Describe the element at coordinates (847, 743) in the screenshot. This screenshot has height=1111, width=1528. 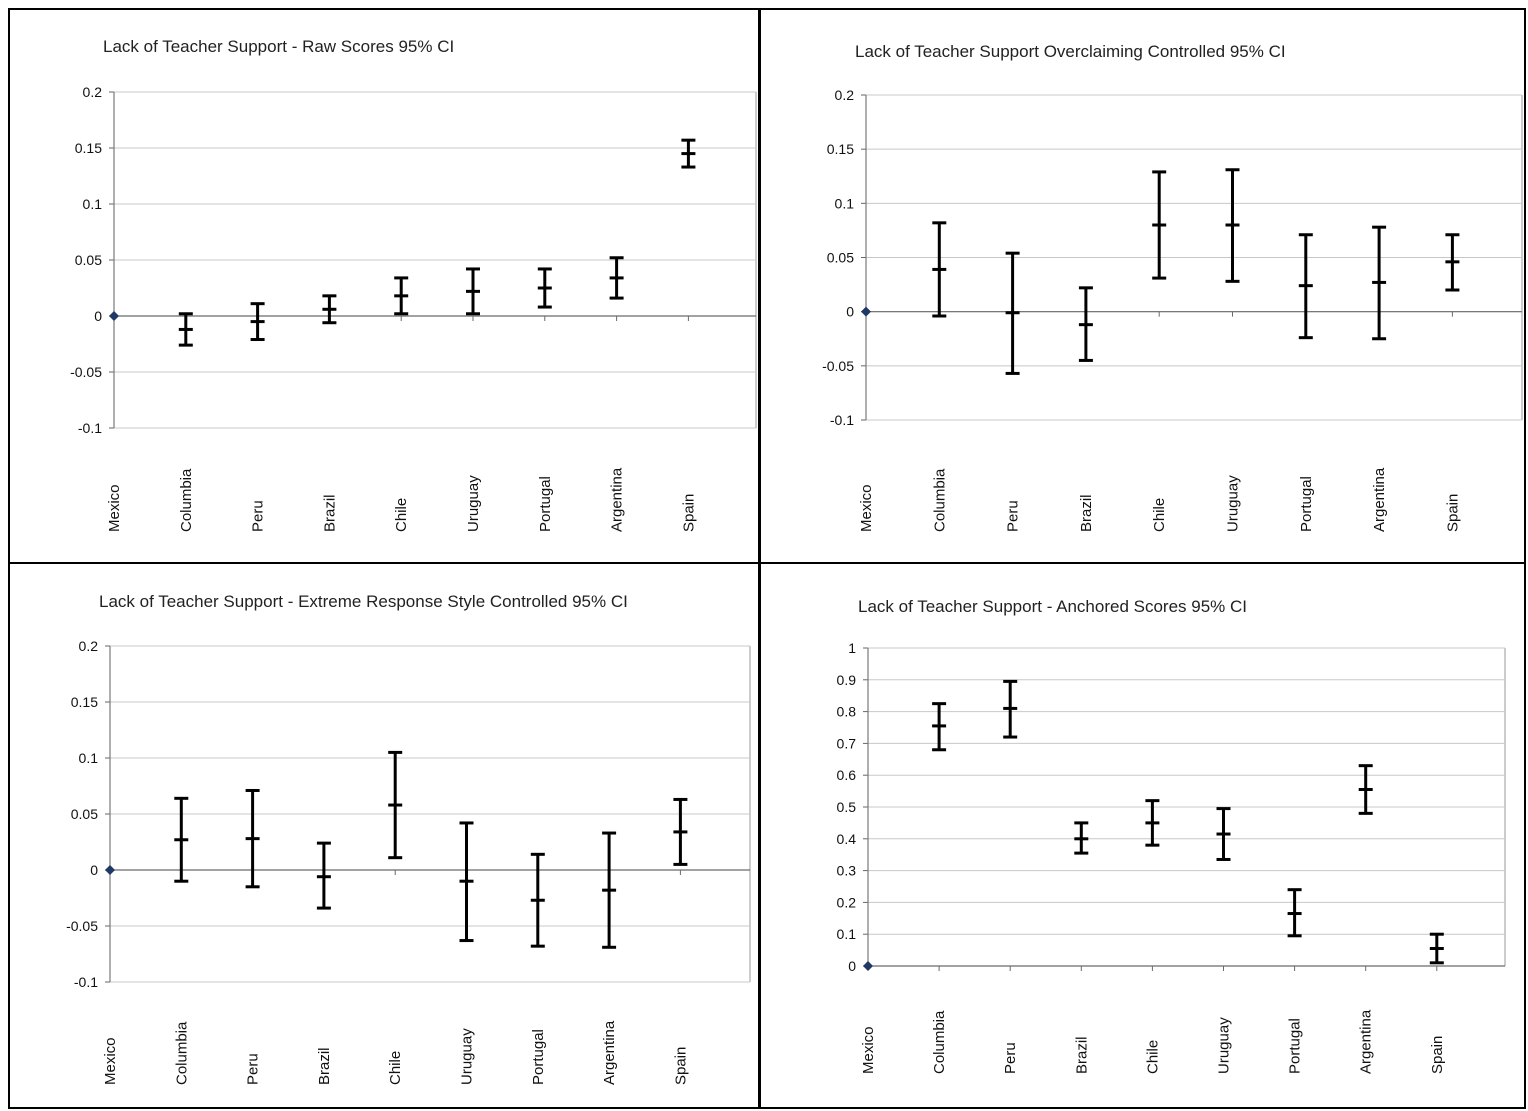
I see `y-tick-label: 0.7` at that location.